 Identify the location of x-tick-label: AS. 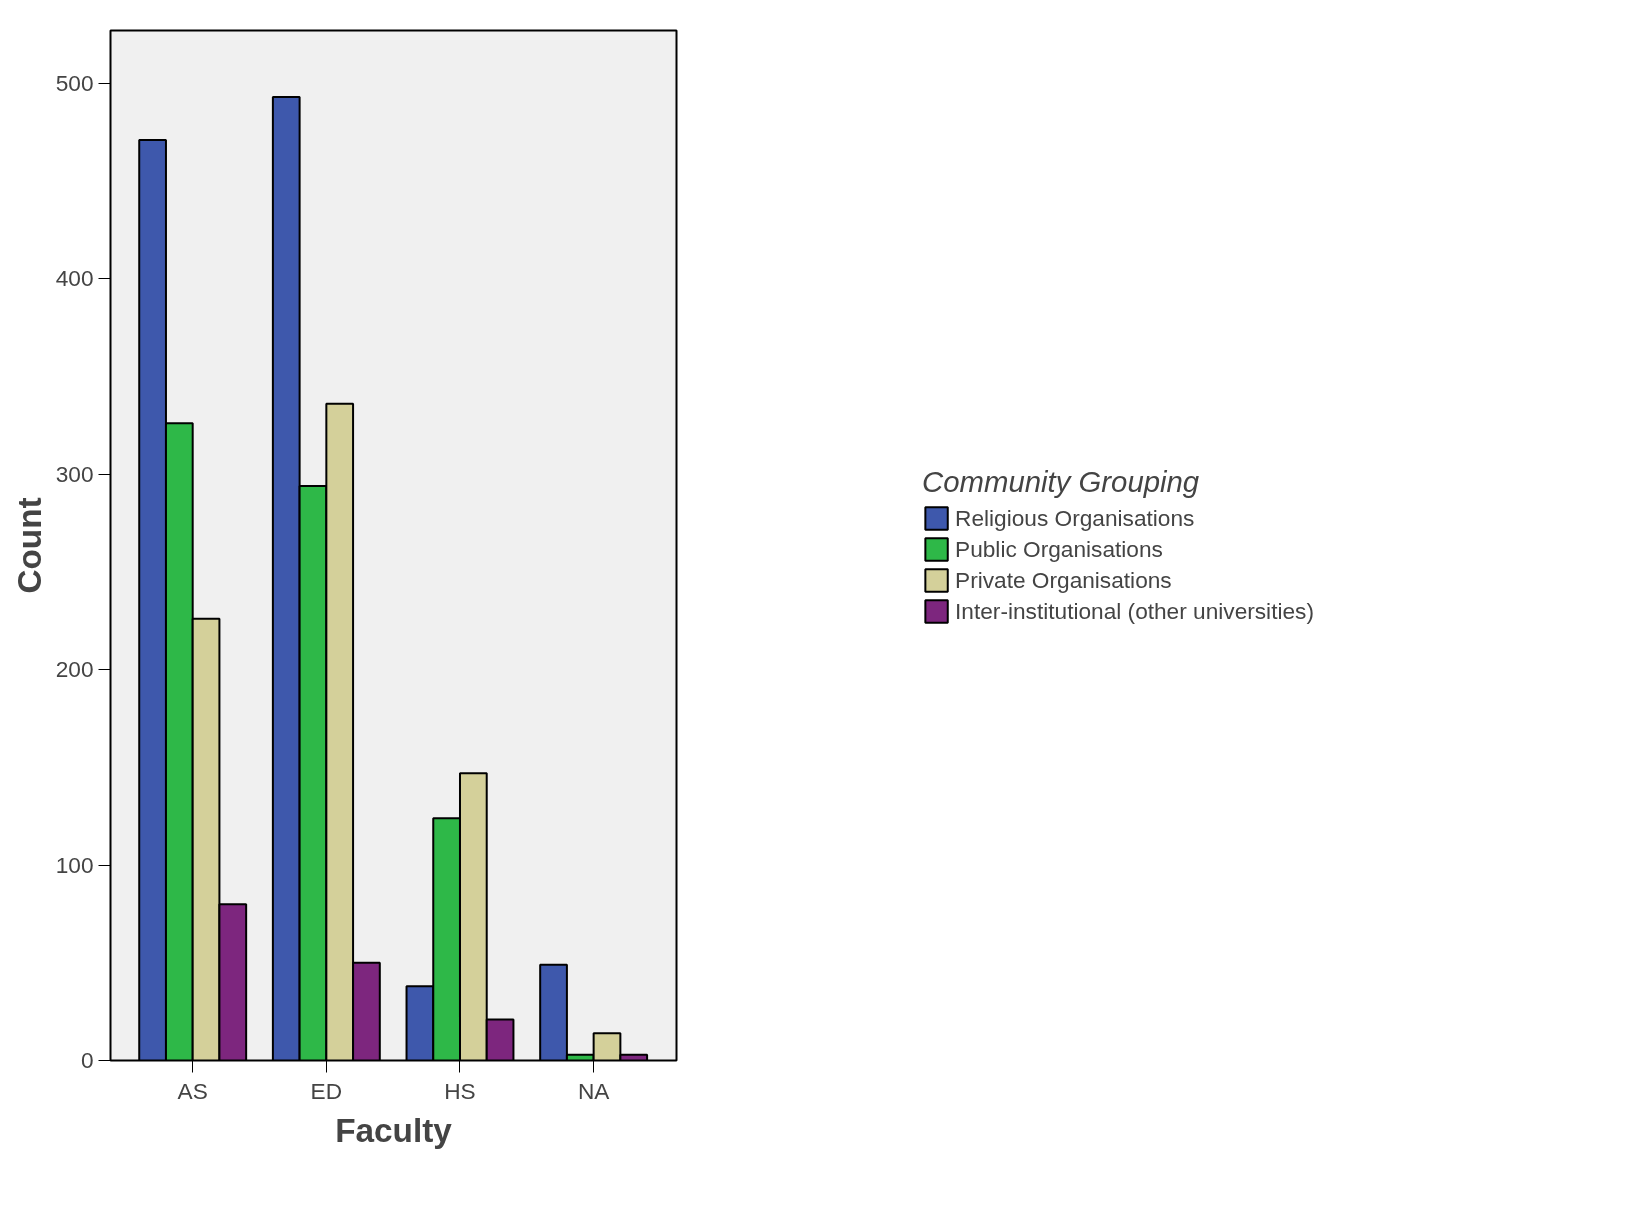
(192, 1090).